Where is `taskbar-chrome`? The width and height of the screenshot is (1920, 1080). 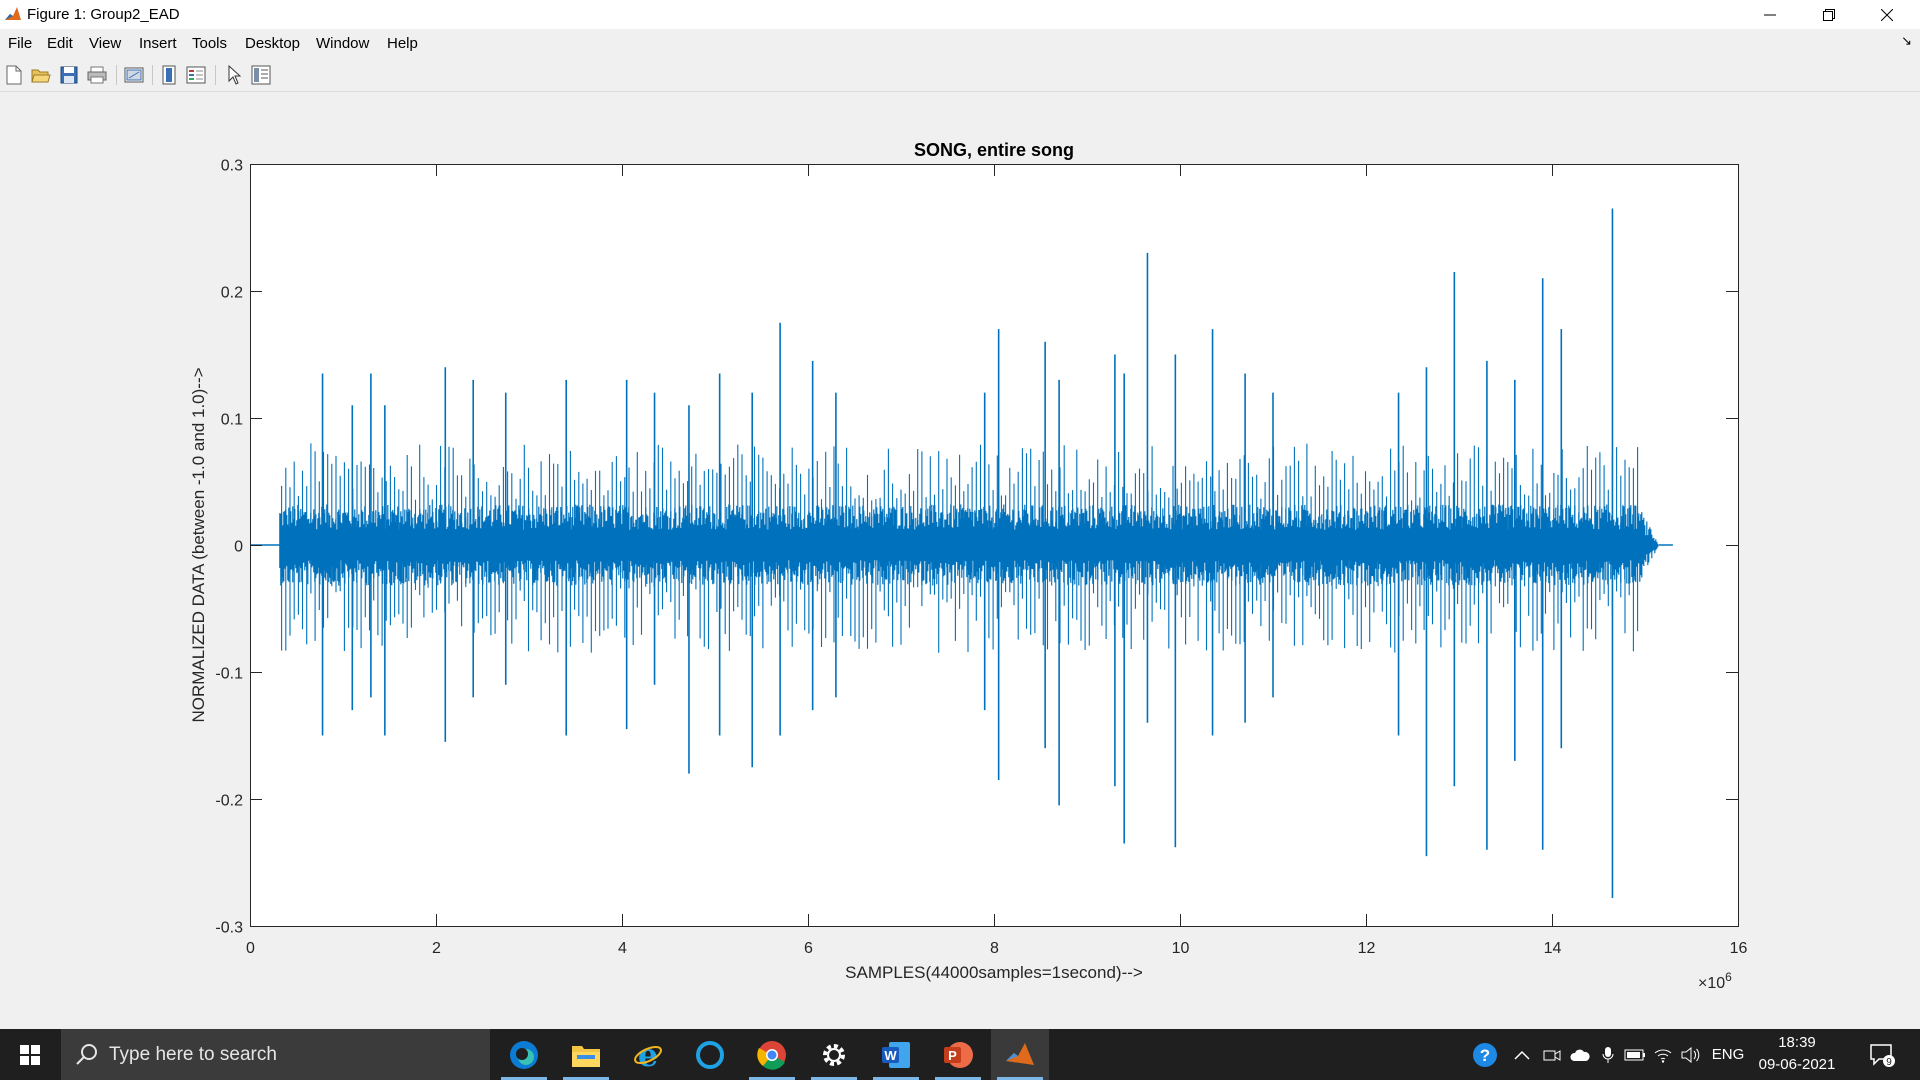
taskbar-chrome is located at coordinates (772, 1054).